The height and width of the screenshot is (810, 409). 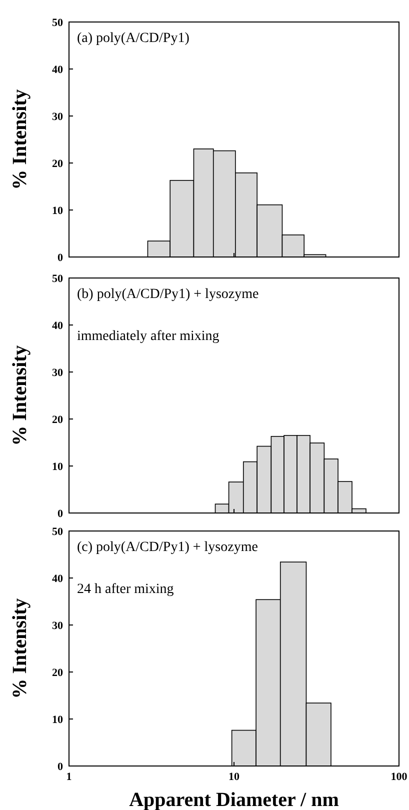 I want to click on annotation: (a) poly(A/CD/Py1), so click(x=133, y=38).